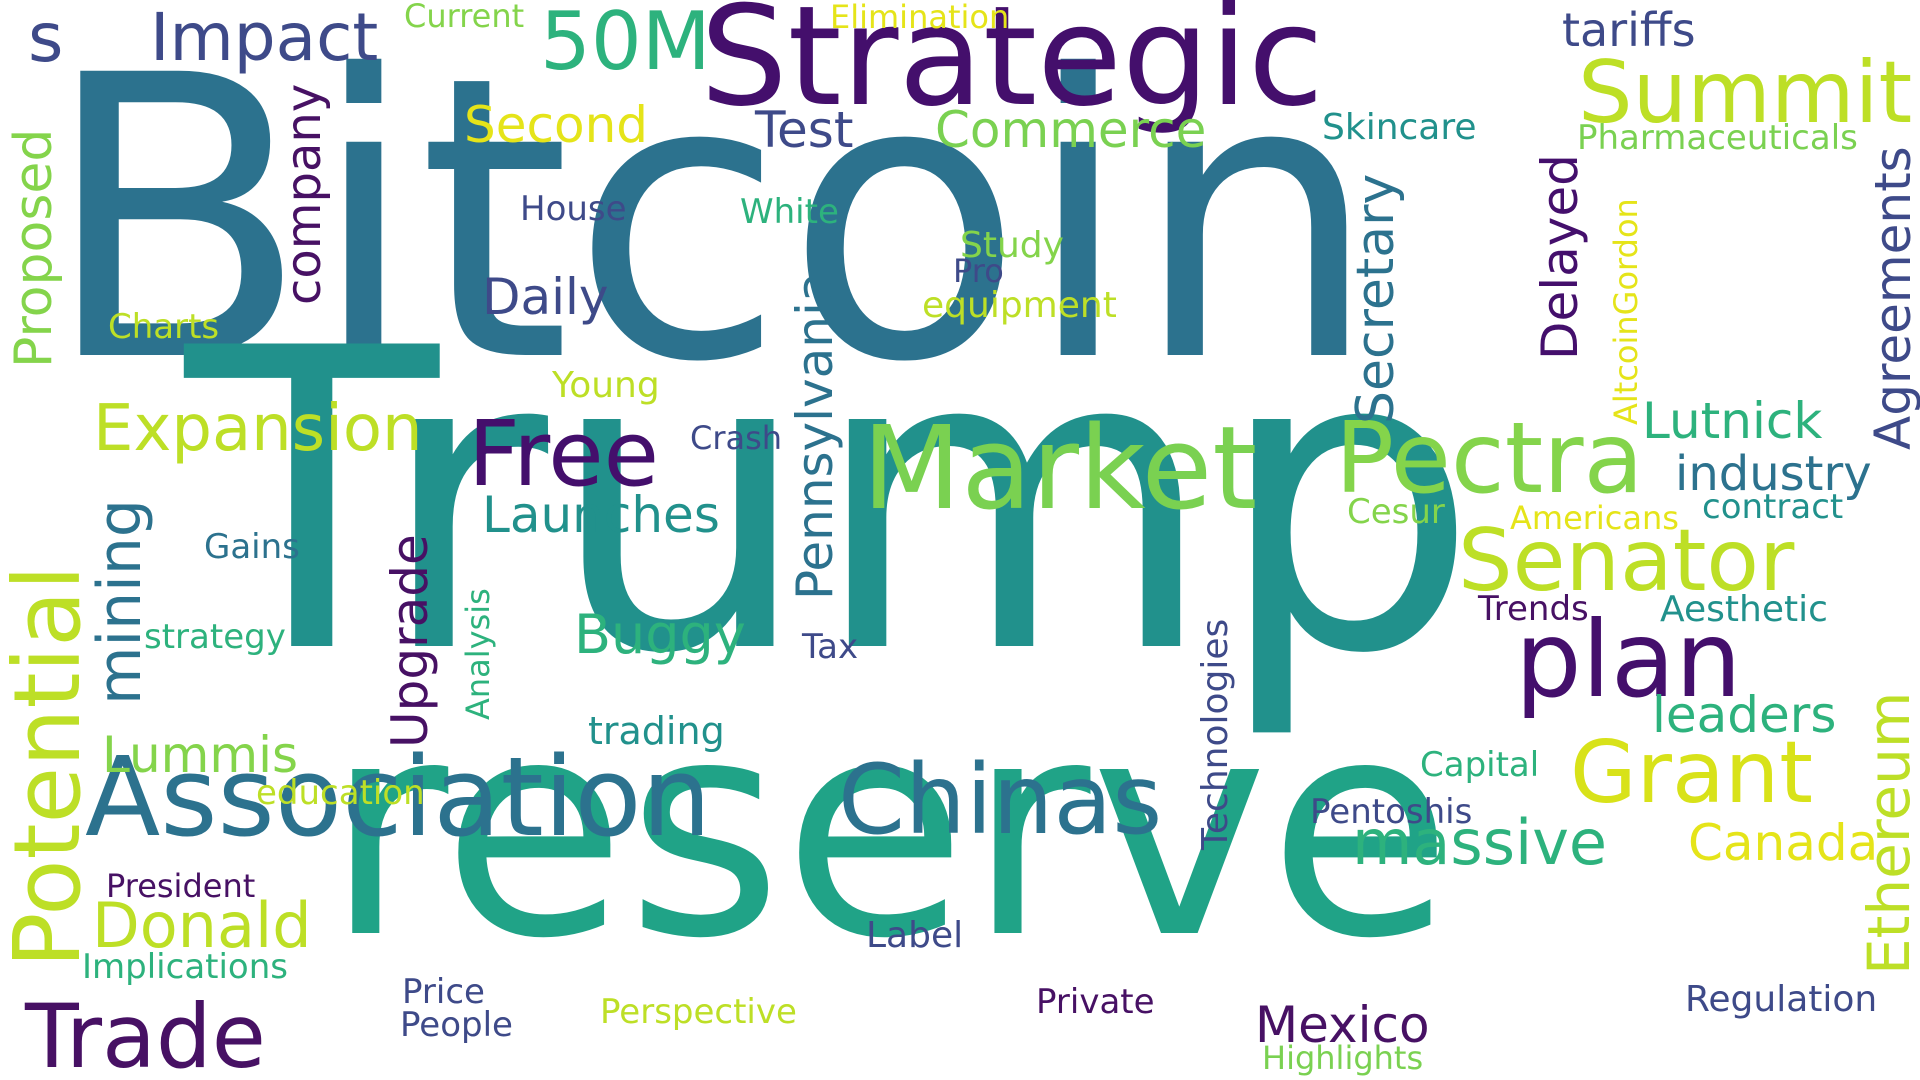 The width and height of the screenshot is (1920, 1080). Describe the element at coordinates (1691, 773) in the screenshot. I see `word-grant: Grant` at that location.